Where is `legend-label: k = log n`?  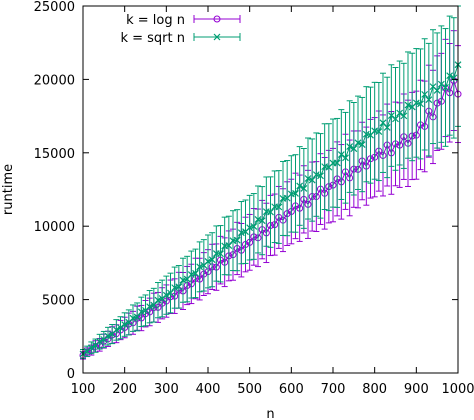 legend-label: k = log n is located at coordinates (155, 20).